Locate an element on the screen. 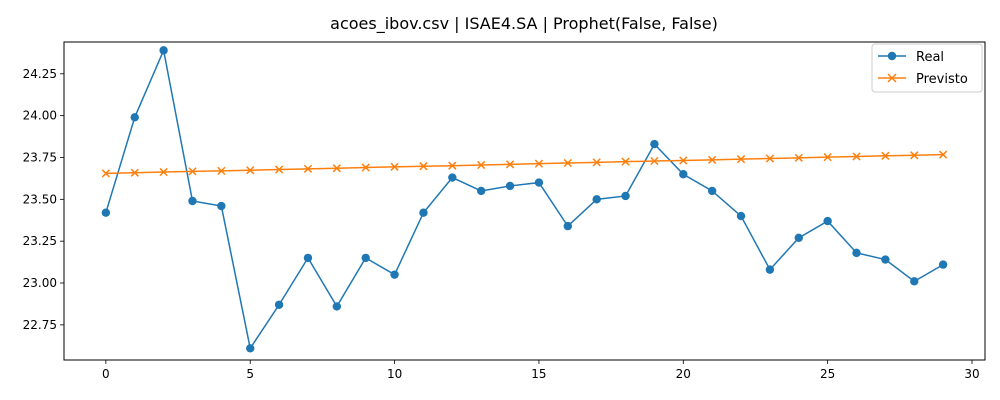 The image size is (1000, 400). legend-label-previsto: Previsto is located at coordinates (942, 79).